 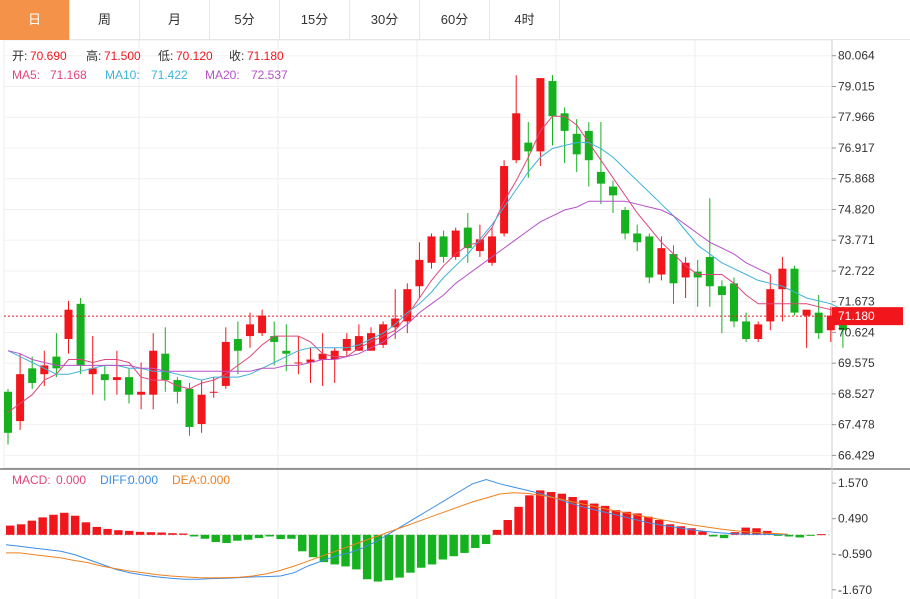 I want to click on price-tick-label: 73.771, so click(x=856, y=240).